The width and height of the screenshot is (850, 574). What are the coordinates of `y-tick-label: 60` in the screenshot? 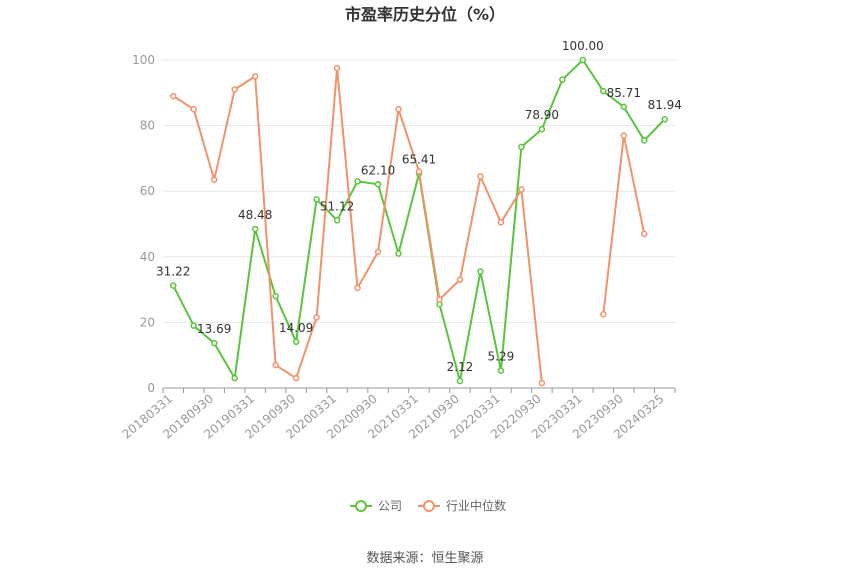 It's located at (147, 191).